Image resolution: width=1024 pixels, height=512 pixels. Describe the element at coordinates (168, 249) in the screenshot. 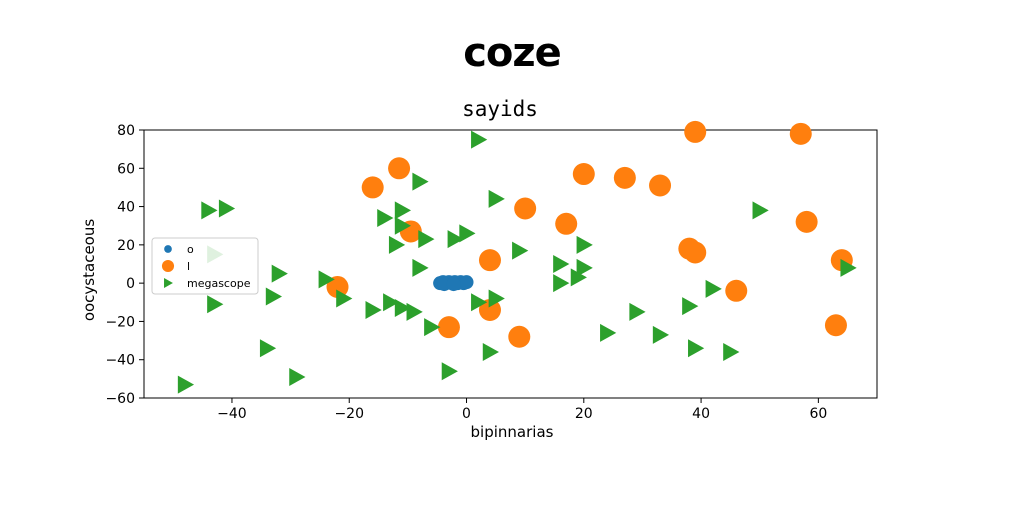

I see `legend-marker-o` at that location.